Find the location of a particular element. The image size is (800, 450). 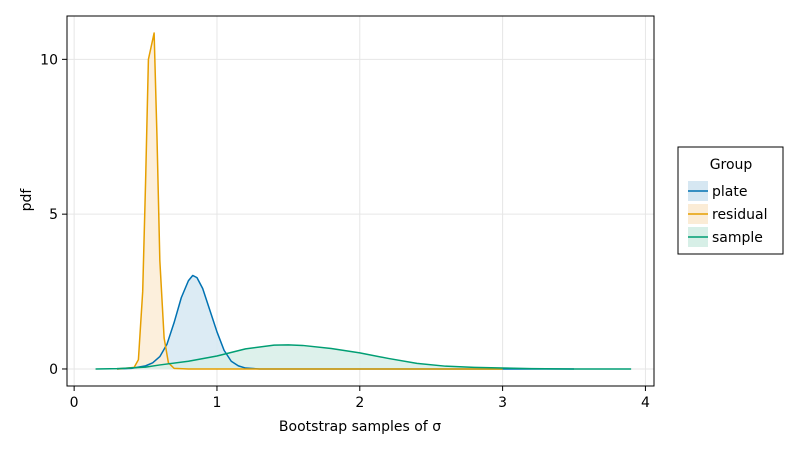

x-tick-label: 2 is located at coordinates (359, 403).